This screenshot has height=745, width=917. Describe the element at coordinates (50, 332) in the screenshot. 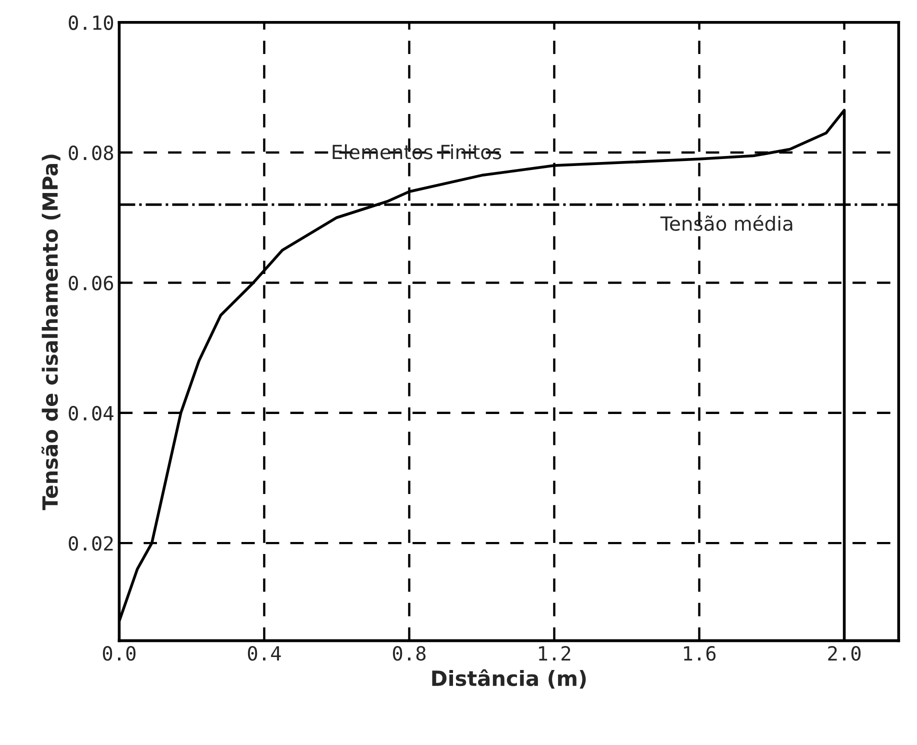

I see `y-axis-title: Tensão de cisalhamento (MPa)` at that location.